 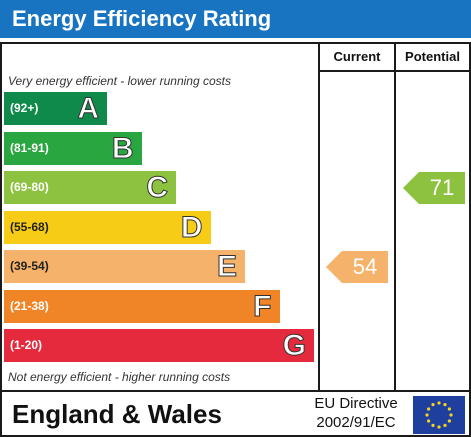 What do you see at coordinates (226, 267) in the screenshot?
I see `band-letter: E` at bounding box center [226, 267].